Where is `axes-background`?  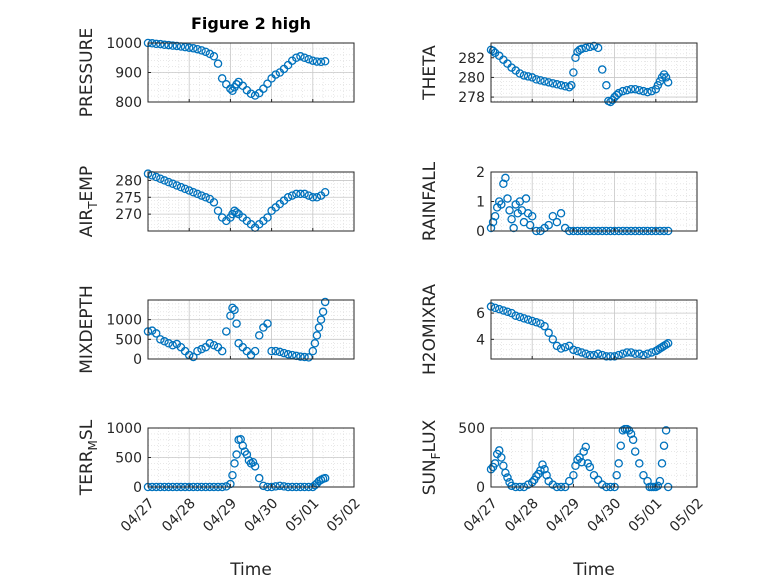 axes-background is located at coordinates (594, 457).